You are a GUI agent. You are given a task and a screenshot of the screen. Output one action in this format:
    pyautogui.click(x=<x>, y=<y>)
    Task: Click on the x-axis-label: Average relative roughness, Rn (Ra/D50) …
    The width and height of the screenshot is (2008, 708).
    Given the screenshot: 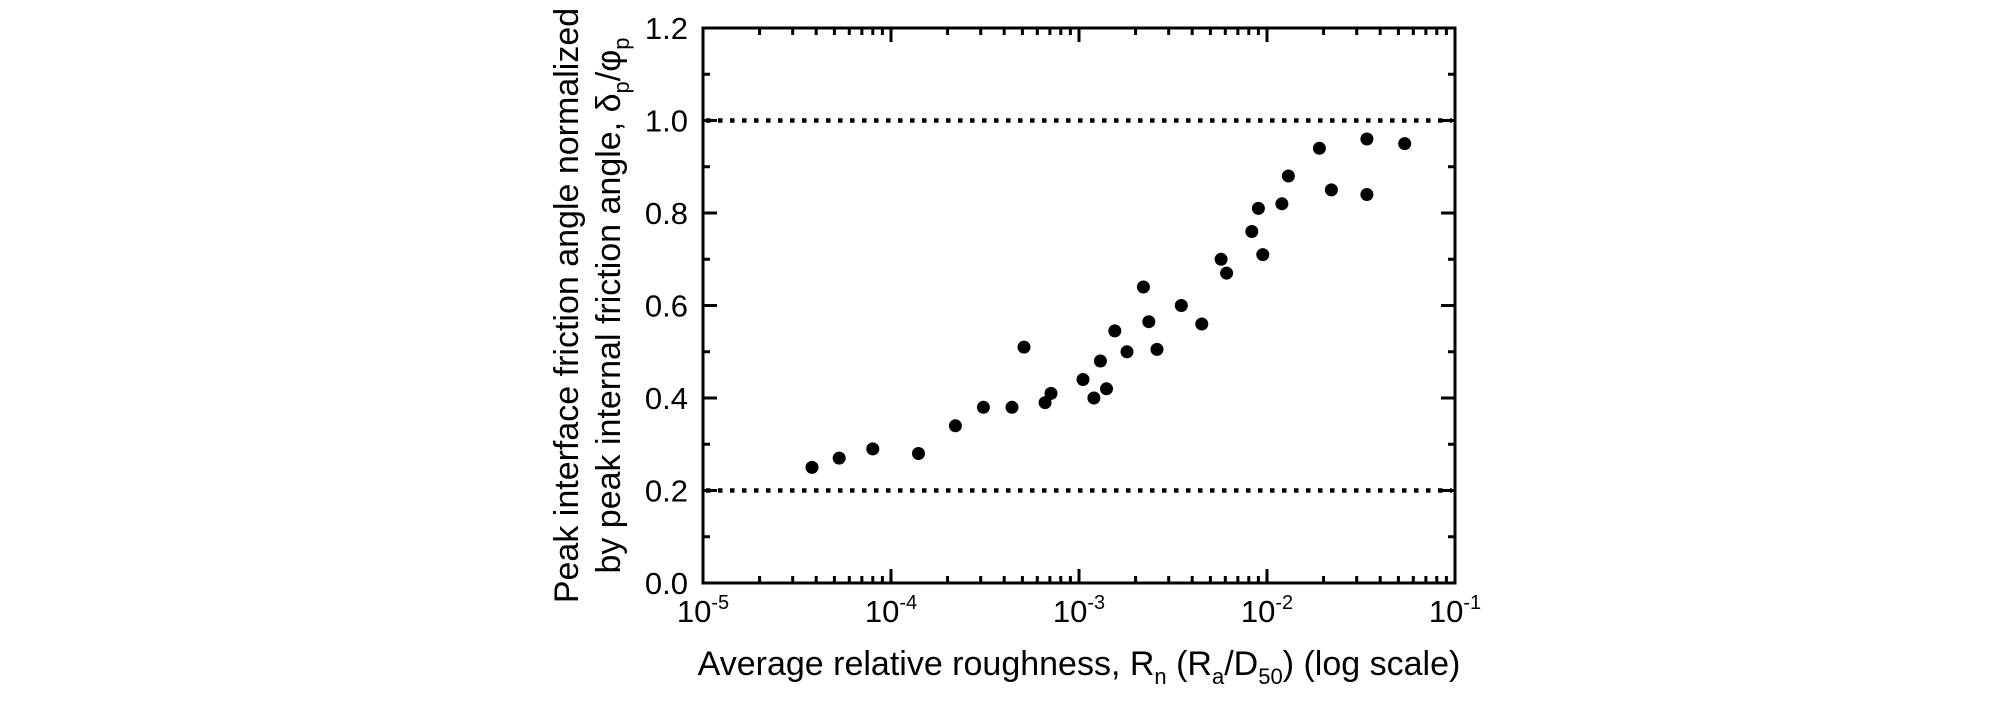 What is the action you would take?
    pyautogui.click(x=1079, y=667)
    